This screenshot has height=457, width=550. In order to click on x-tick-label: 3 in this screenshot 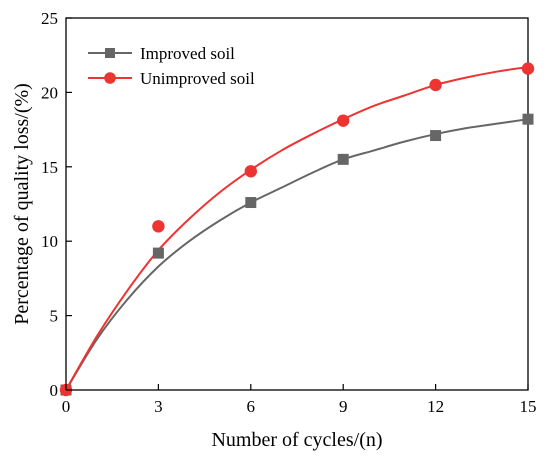, I will do `click(158, 406)`.